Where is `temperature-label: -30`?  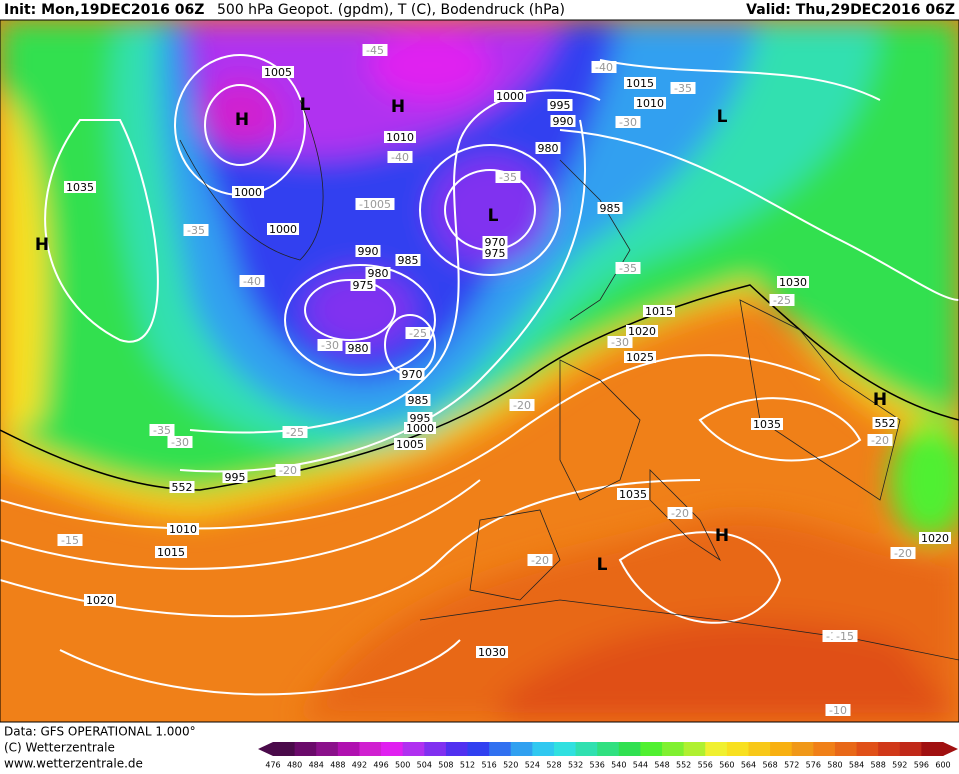
temperature-label: -30 is located at coordinates (330, 345).